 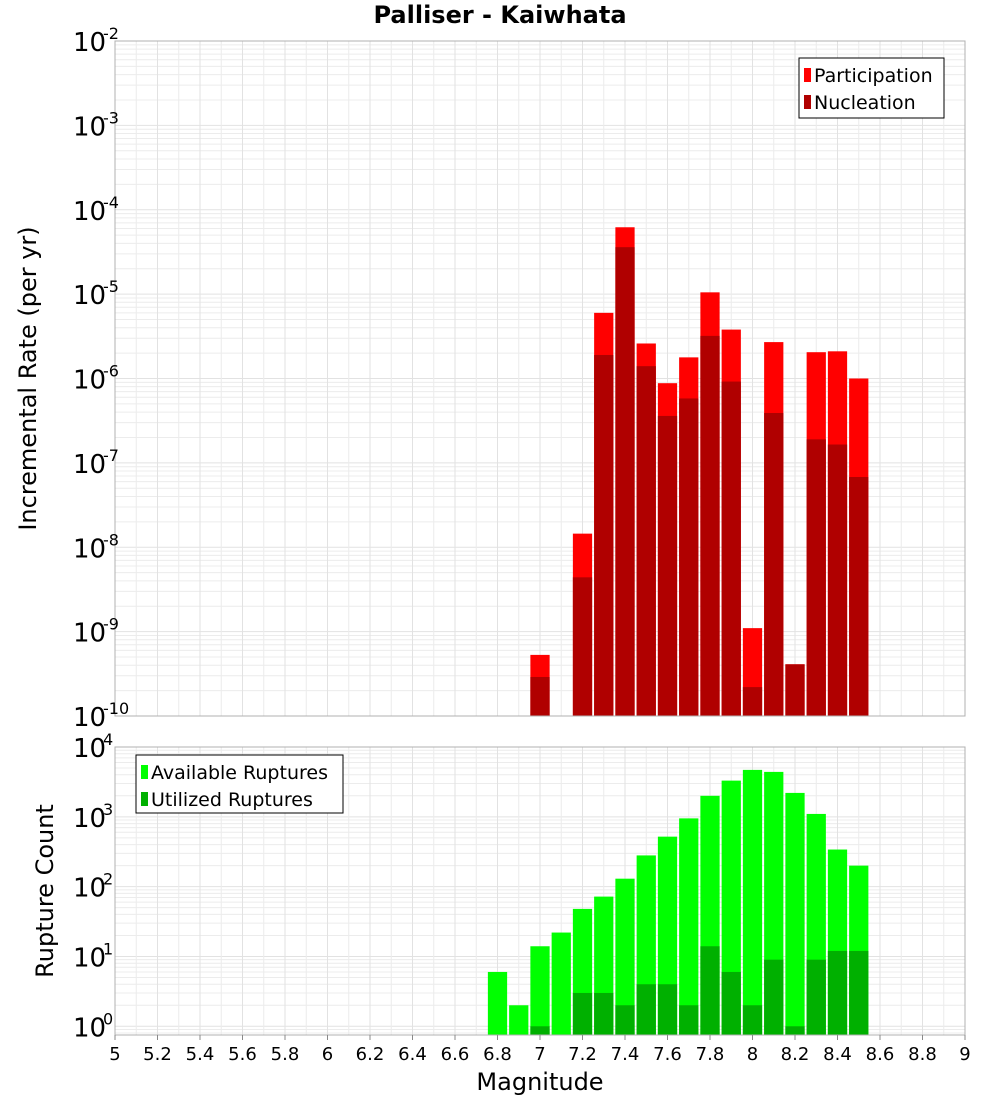 What do you see at coordinates (667, 1054) in the screenshot?
I see `x-tick-label: 7.6` at bounding box center [667, 1054].